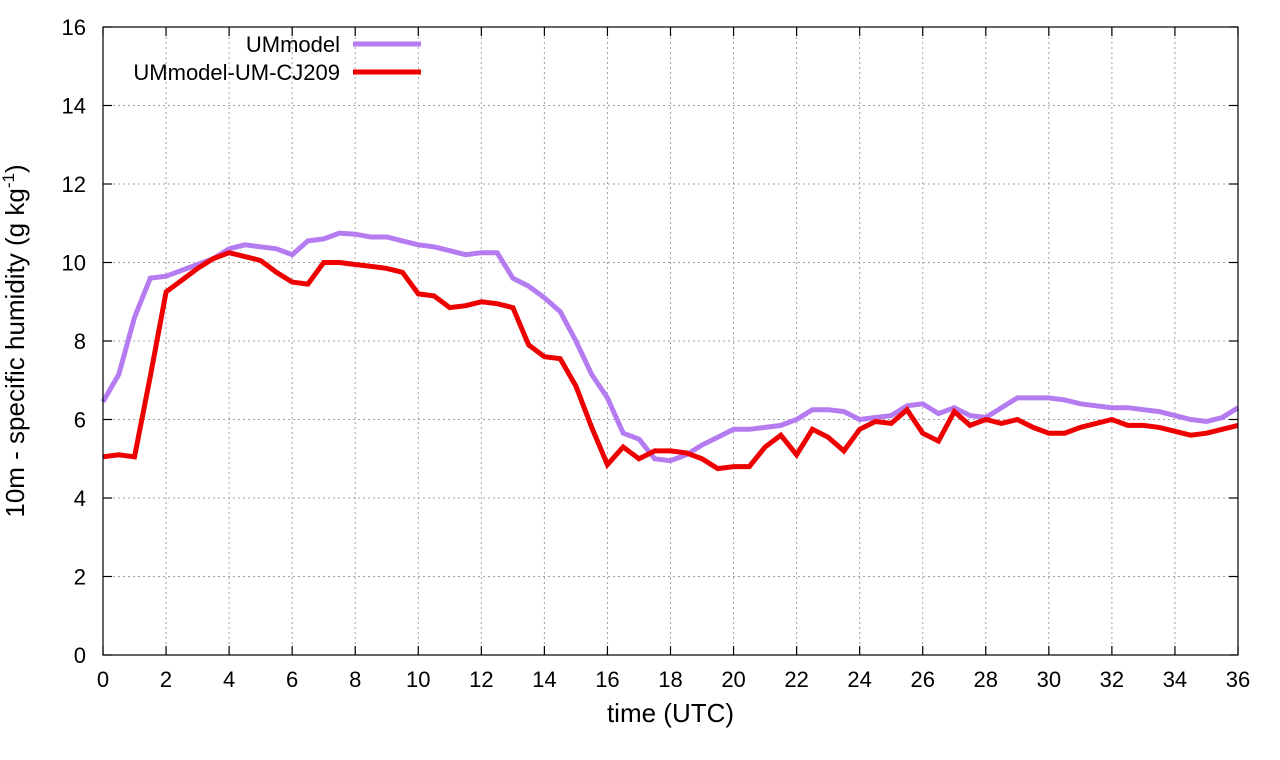 The height and width of the screenshot is (760, 1280). What do you see at coordinates (15, 168) in the screenshot?
I see `y-axis-title-close: )` at bounding box center [15, 168].